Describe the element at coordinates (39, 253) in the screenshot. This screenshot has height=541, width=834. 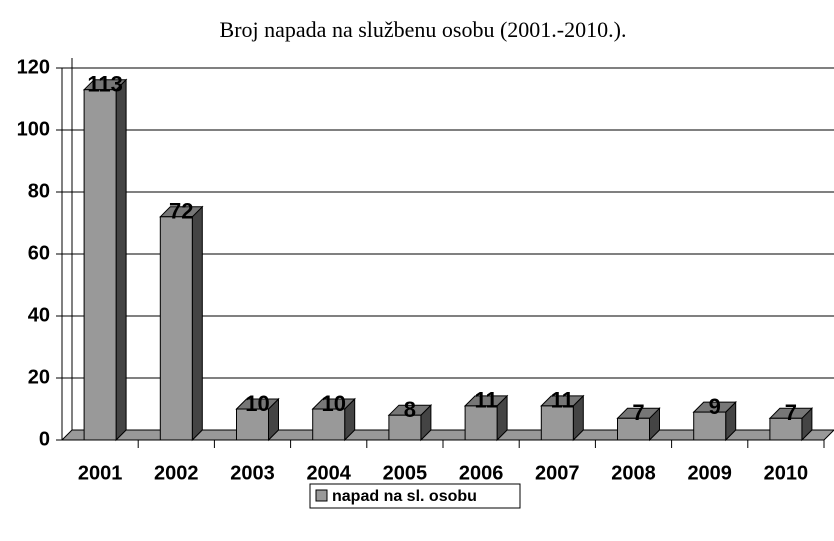
I see `y-tick-label: 60` at that location.